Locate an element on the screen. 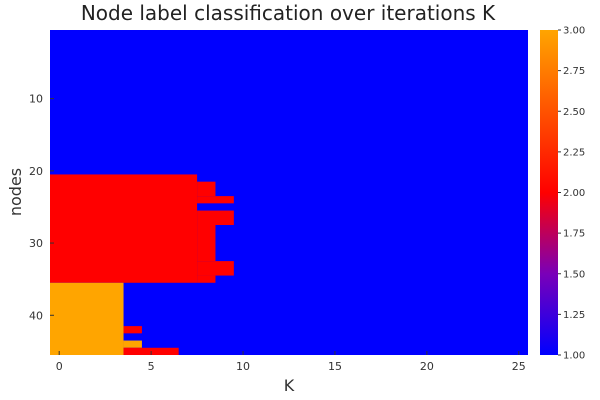  heatmap-cells is located at coordinates (142, 264).